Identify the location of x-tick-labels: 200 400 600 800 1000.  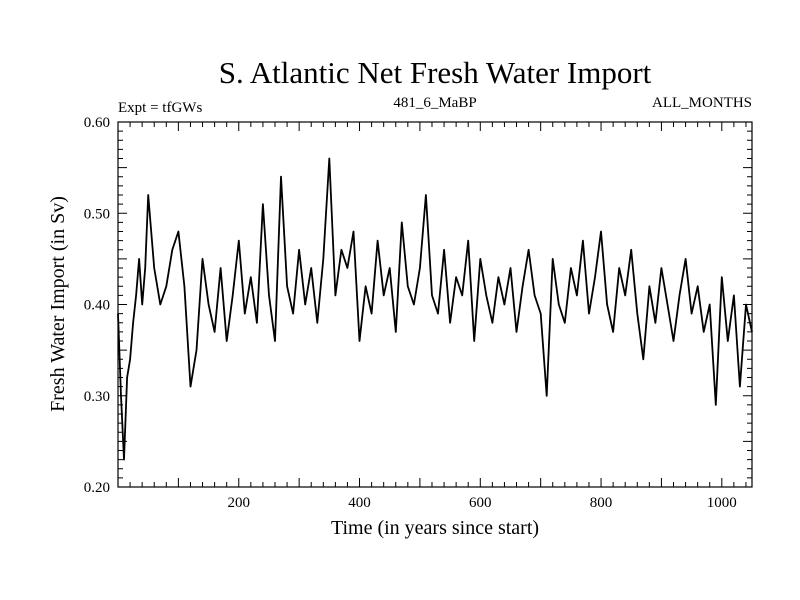
(482, 503).